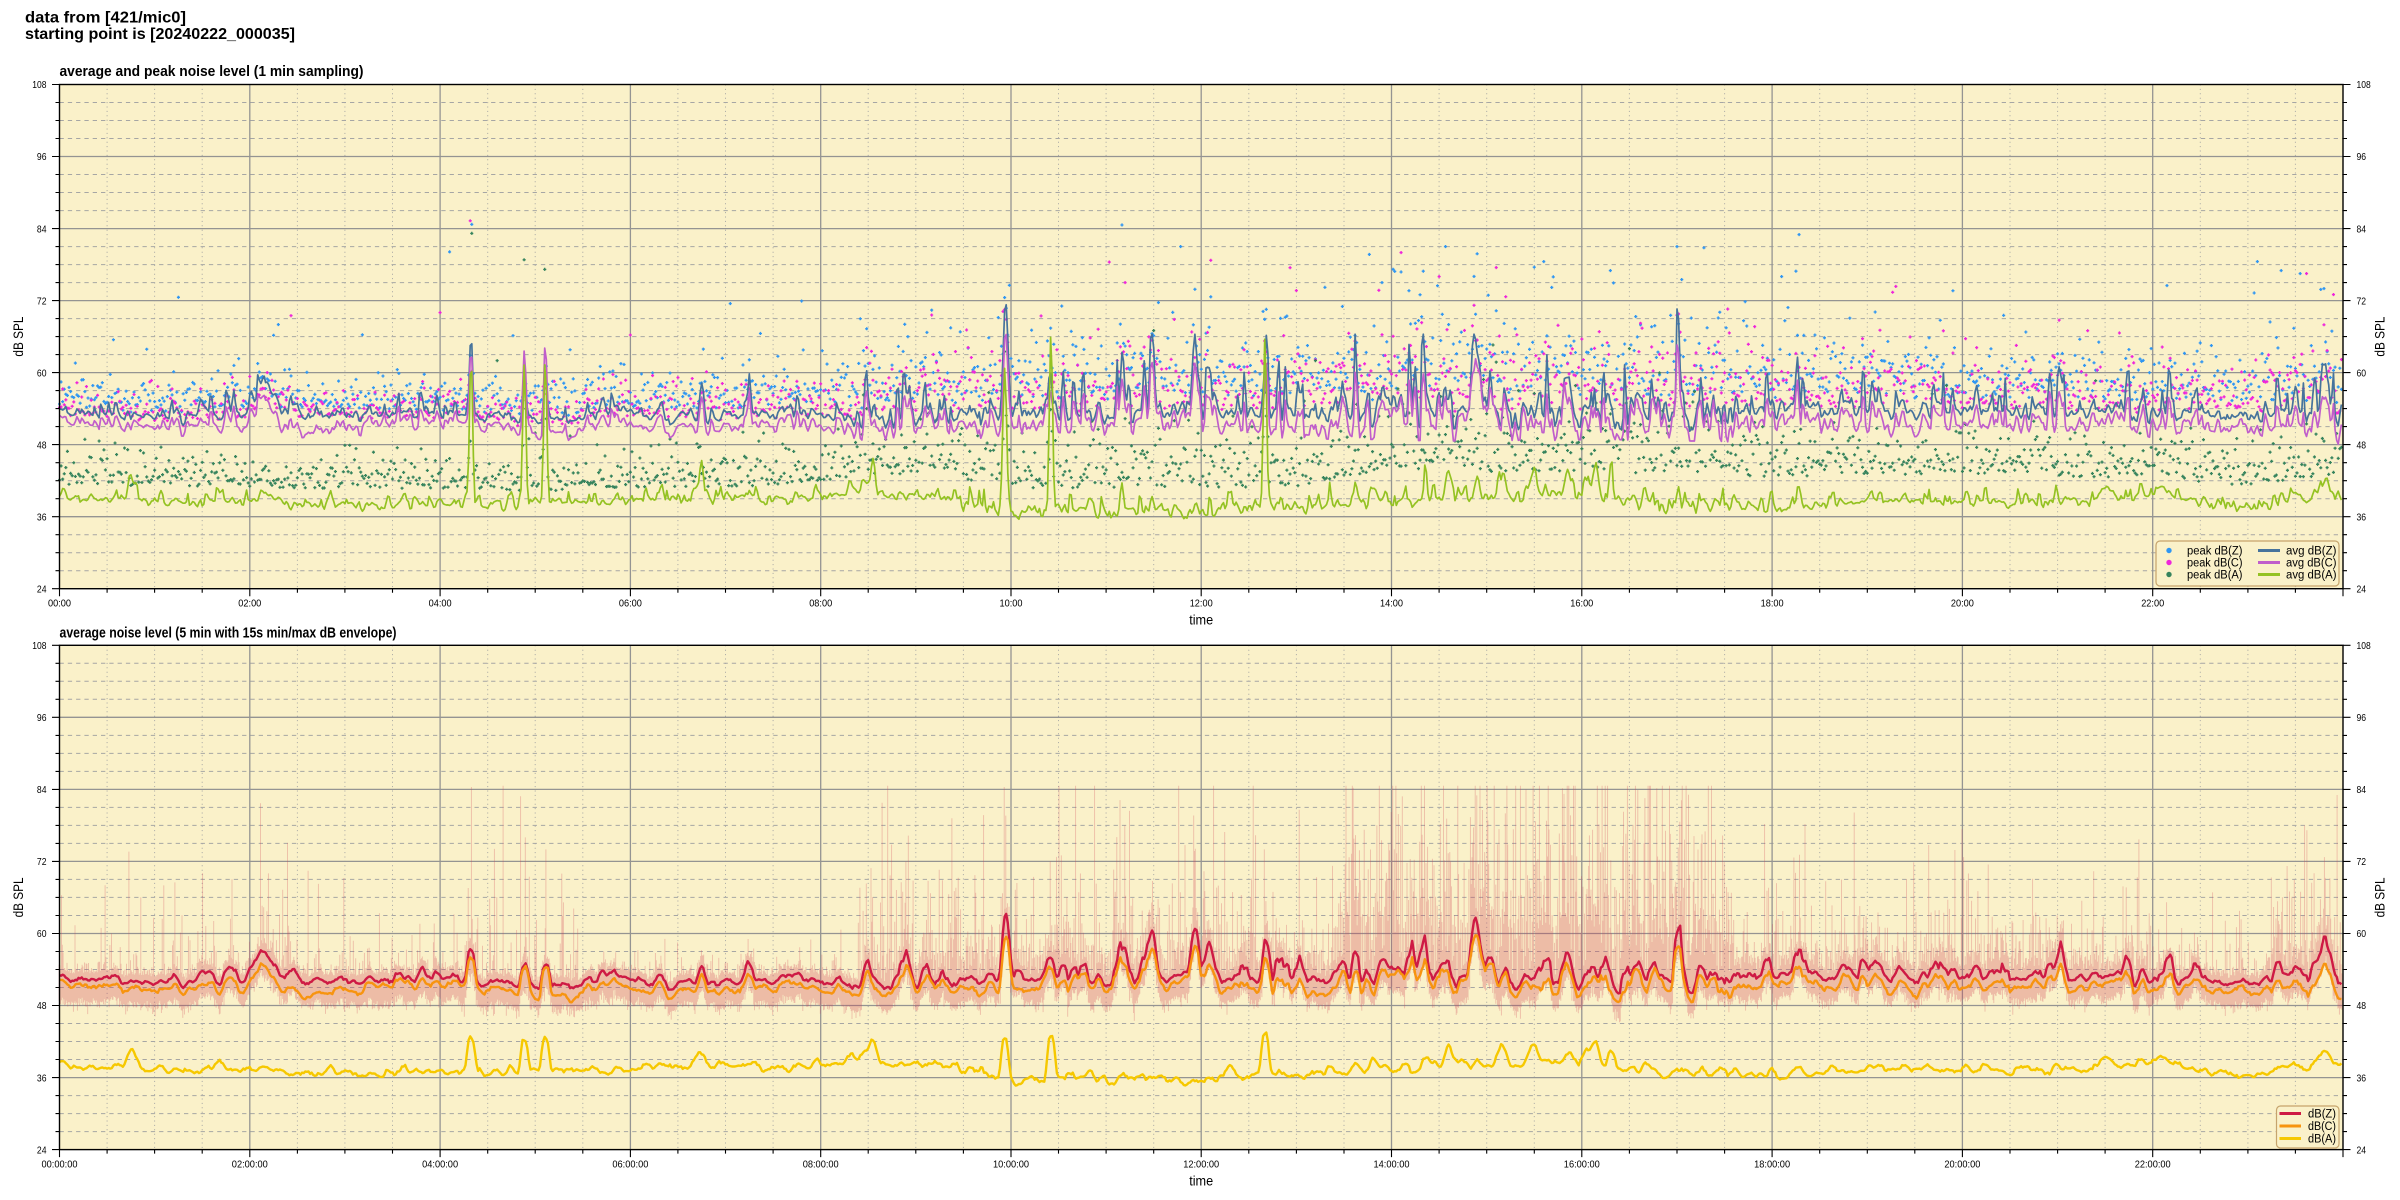  What do you see at coordinates (2311, 552) in the screenshot?
I see `svg-text: avg dB(Z)` at bounding box center [2311, 552].